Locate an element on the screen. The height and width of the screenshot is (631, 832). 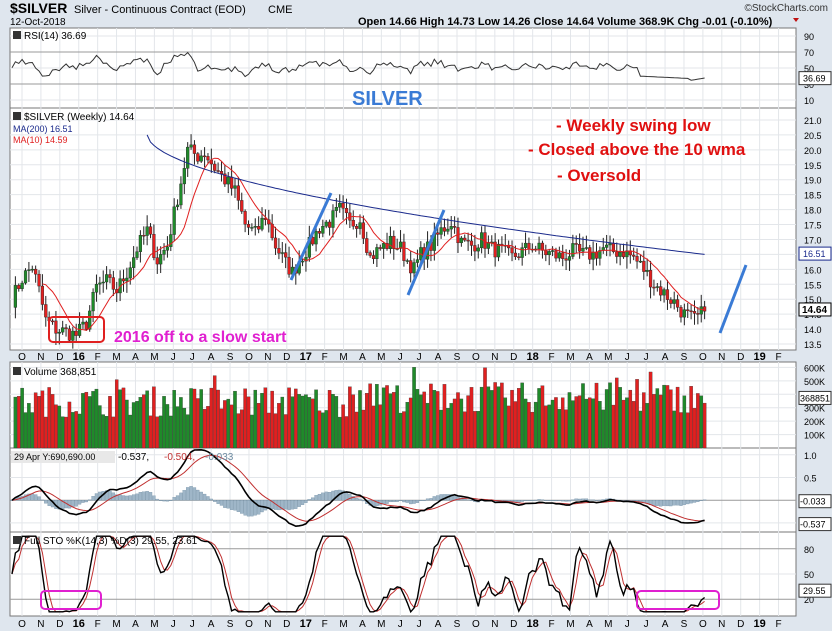
ma200-legend-label: MA(200) 16.51 is located at coordinates (43, 129).